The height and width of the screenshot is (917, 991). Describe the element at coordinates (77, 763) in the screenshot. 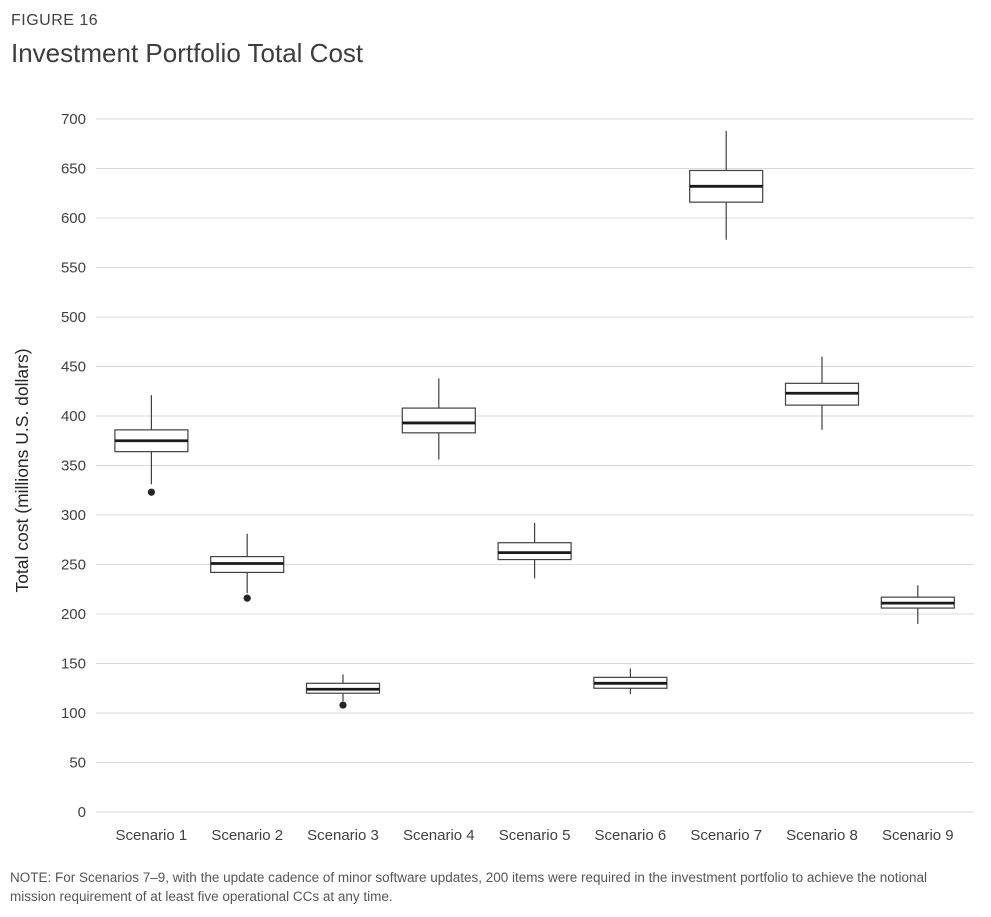

I see `y-tick-label: 50` at that location.